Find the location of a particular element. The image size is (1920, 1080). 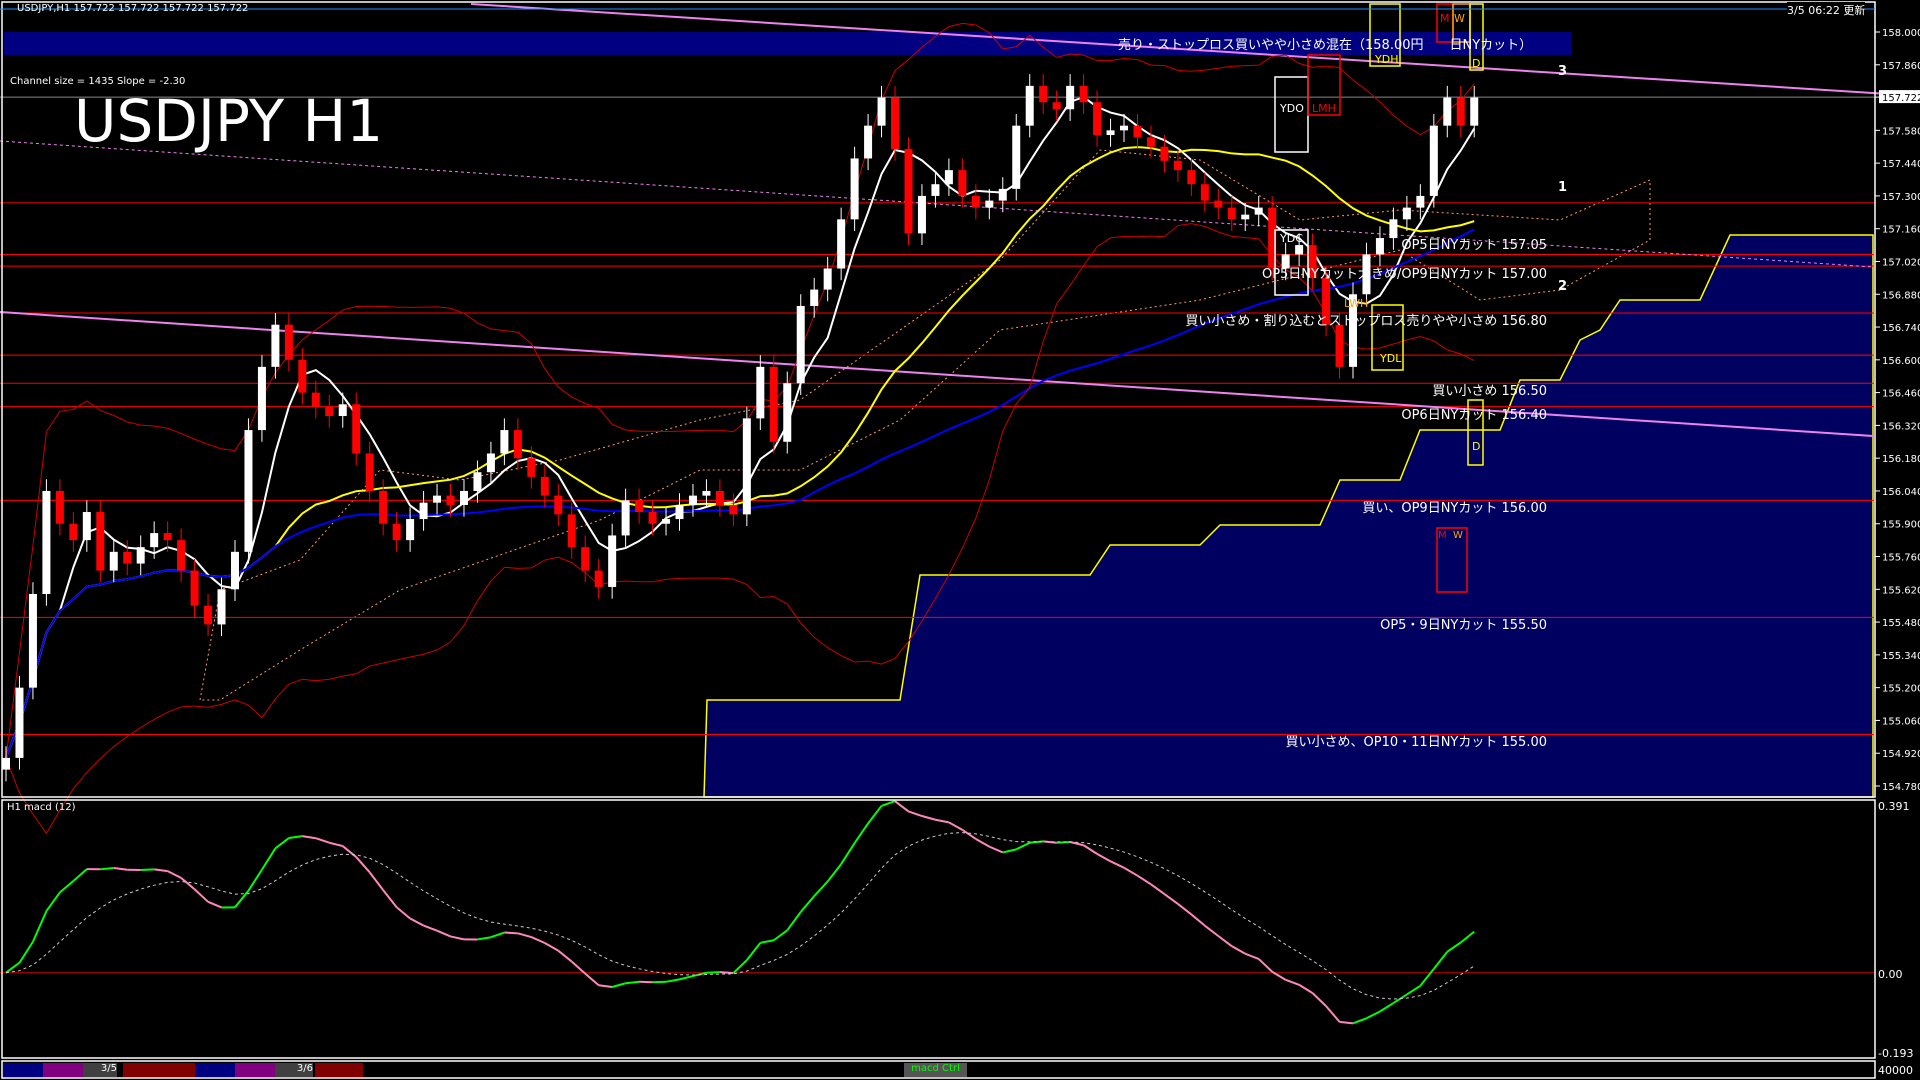

level-annotation: OP5日NYカット 157.05 is located at coordinates (1474, 246).